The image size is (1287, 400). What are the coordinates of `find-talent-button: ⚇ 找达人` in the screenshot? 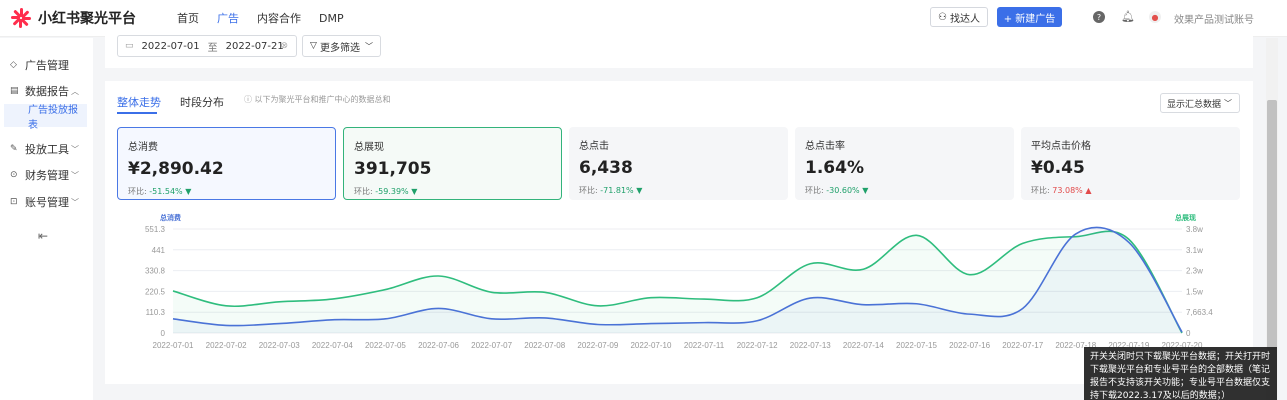 It's located at (959, 17).